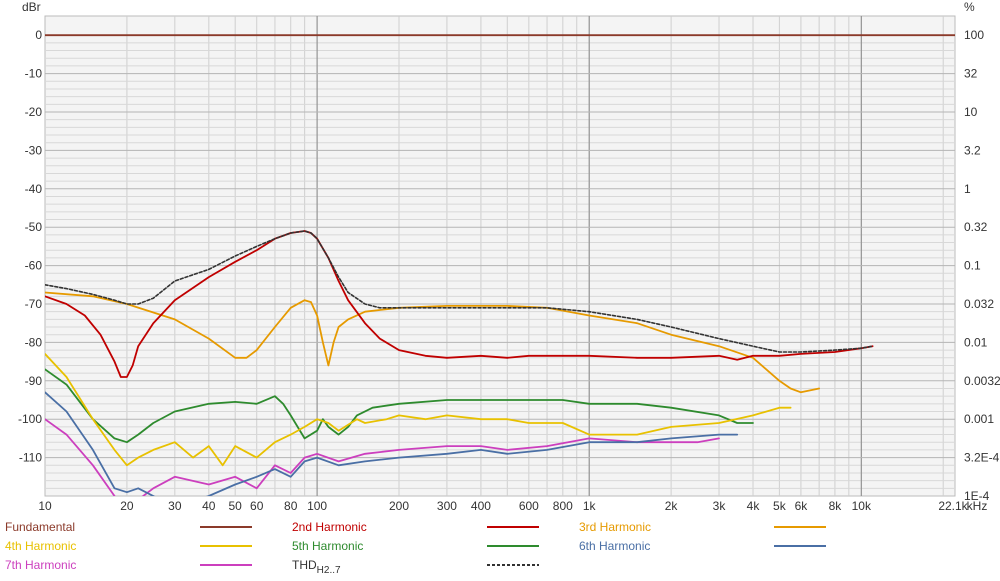  I want to click on y-tick-label-right: 1, so click(967, 189).